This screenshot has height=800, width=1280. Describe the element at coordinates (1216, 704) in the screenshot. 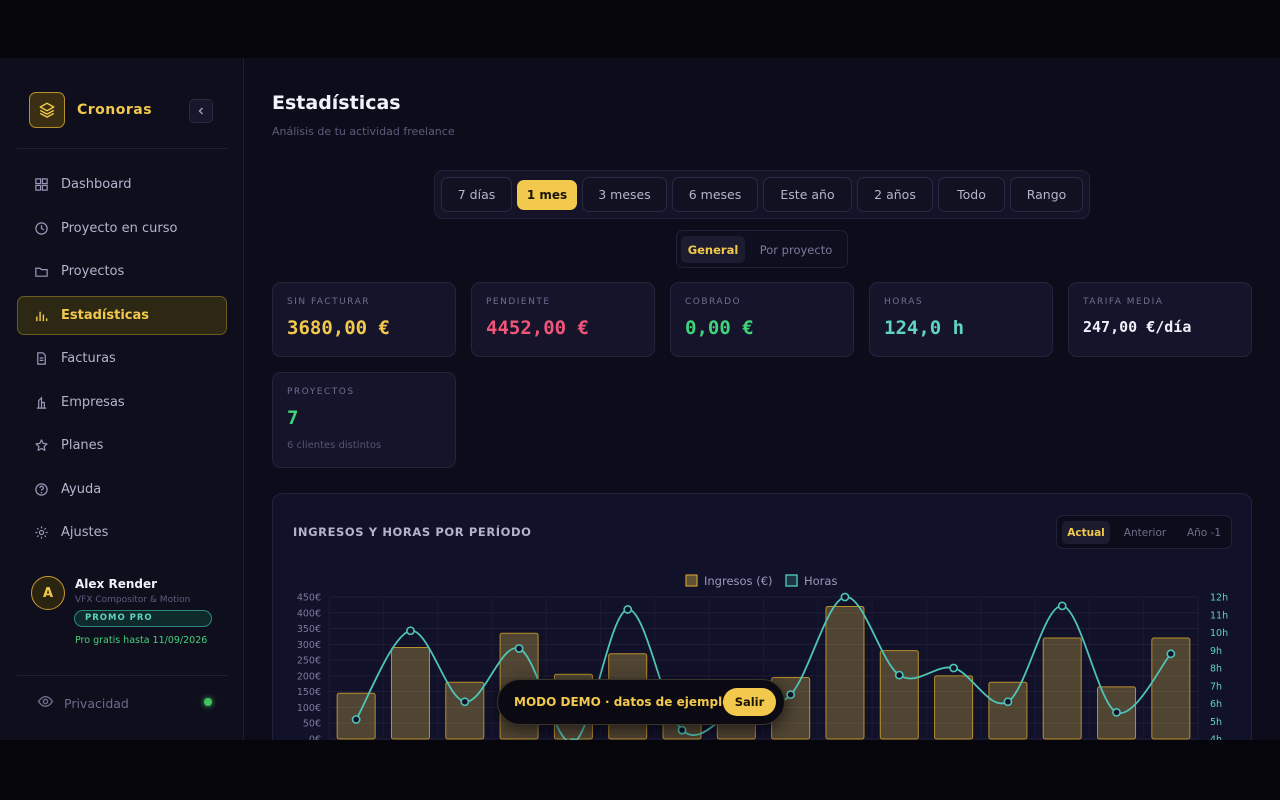

I see `y2-tick-label: 6h` at that location.